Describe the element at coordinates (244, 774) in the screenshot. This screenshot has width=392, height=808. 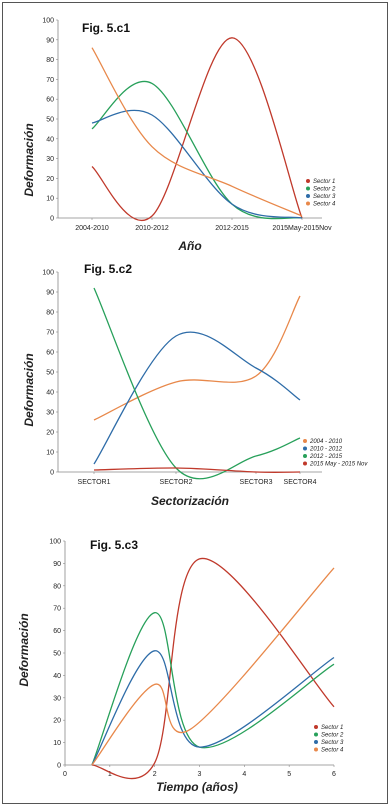
I see `x-tick-label: 4` at that location.